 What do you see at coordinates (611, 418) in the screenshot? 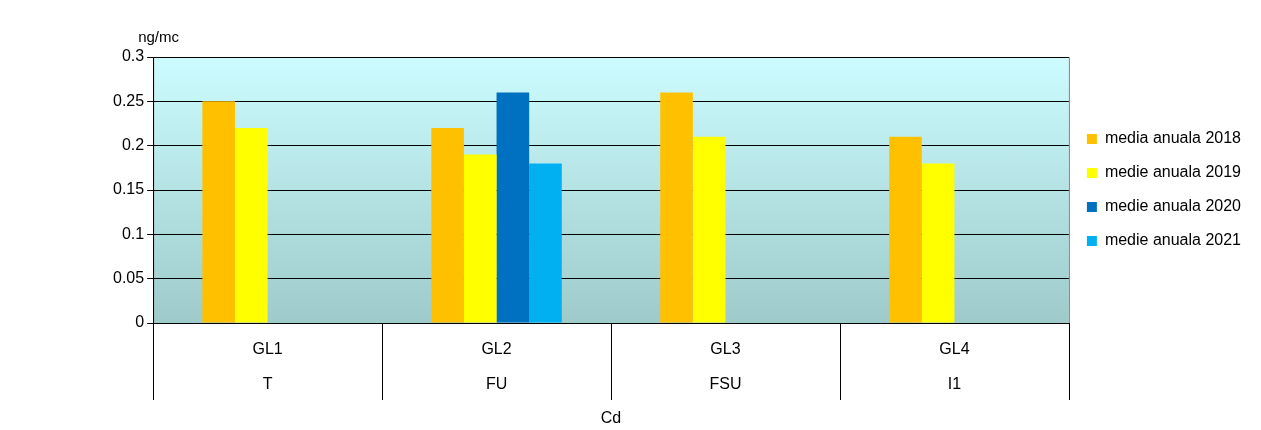
I see `x-axis-title: Cd` at bounding box center [611, 418].